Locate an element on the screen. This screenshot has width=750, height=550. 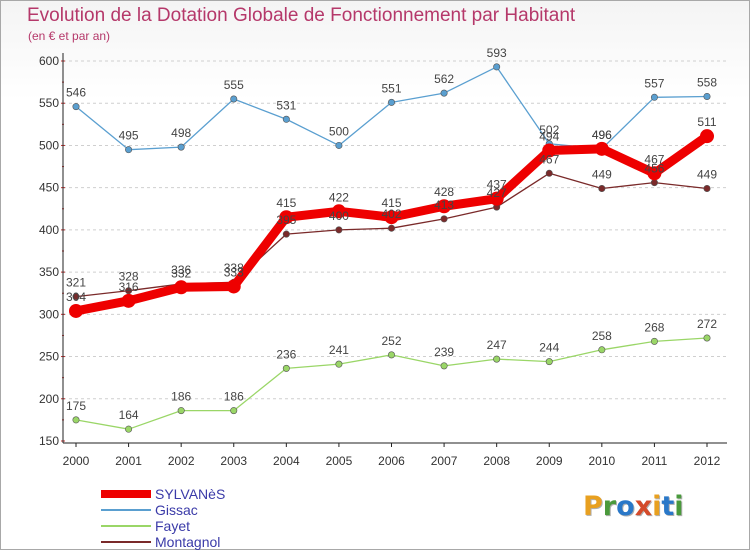
x-tick-label: 2009 is located at coordinates (549, 461).